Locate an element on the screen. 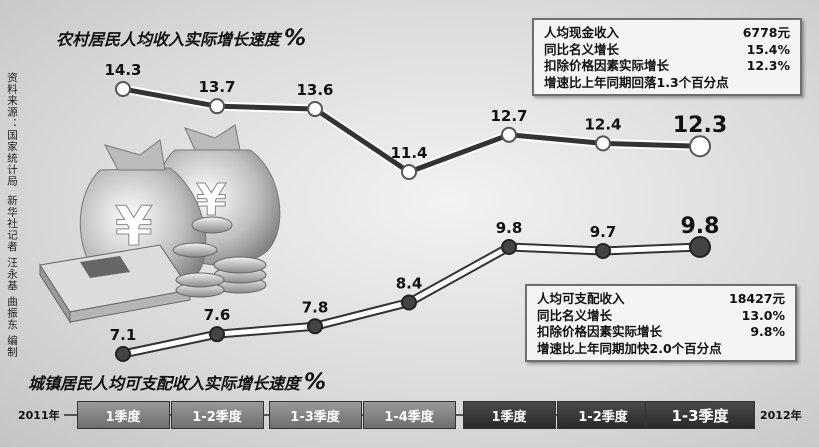 This screenshot has height=447, width=819. rural-info-row: 人均现金收入 6778元 is located at coordinates (667, 33).